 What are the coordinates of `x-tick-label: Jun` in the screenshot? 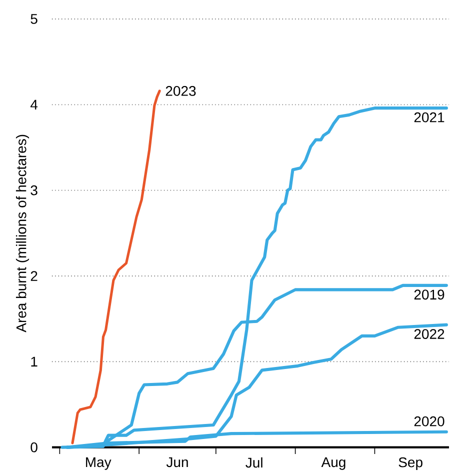 It's located at (177, 462).